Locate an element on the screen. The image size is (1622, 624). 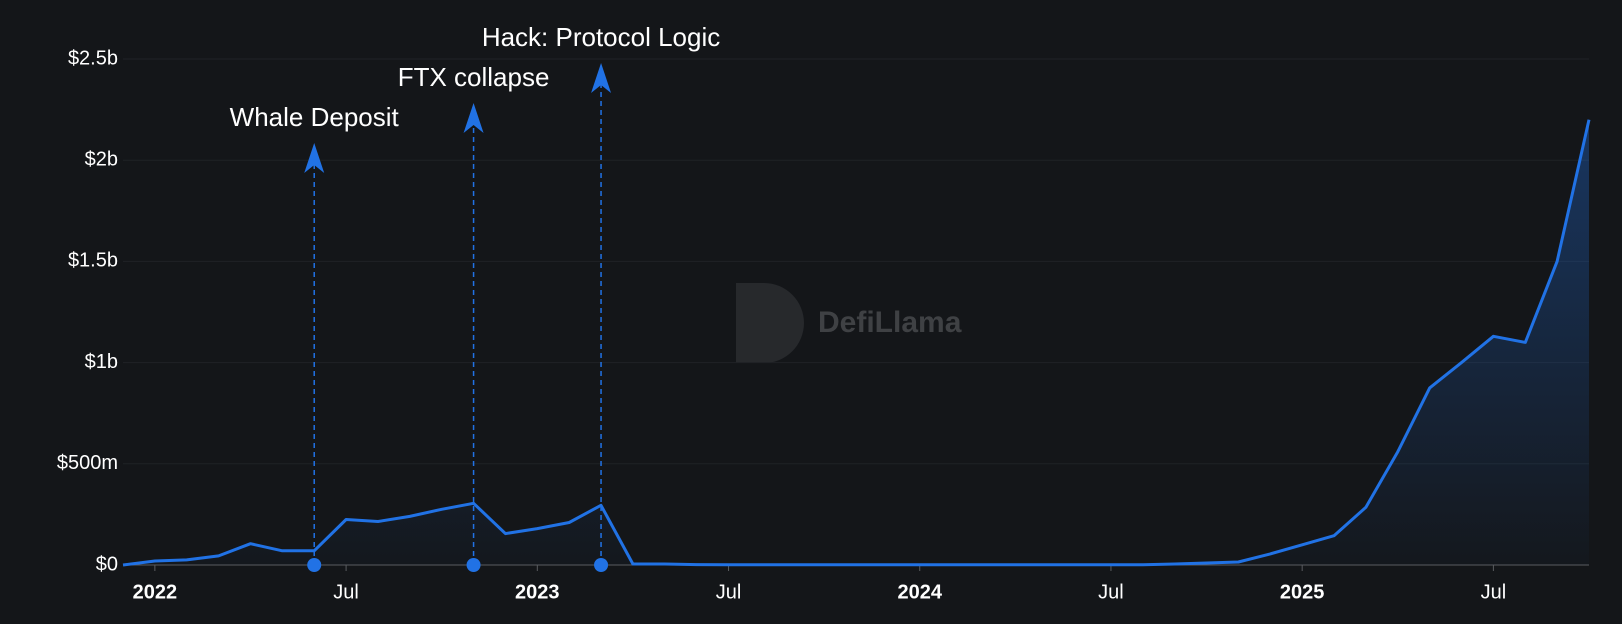
watermark-text: DefiLlama is located at coordinates (890, 322).